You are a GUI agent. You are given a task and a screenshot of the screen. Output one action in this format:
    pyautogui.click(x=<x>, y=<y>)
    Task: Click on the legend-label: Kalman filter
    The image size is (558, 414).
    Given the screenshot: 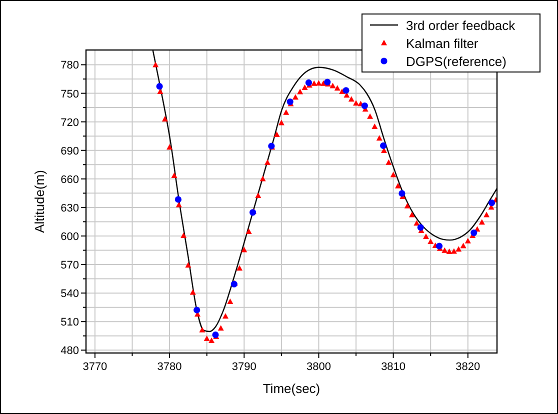 What is the action you would take?
    pyautogui.click(x=442, y=43)
    